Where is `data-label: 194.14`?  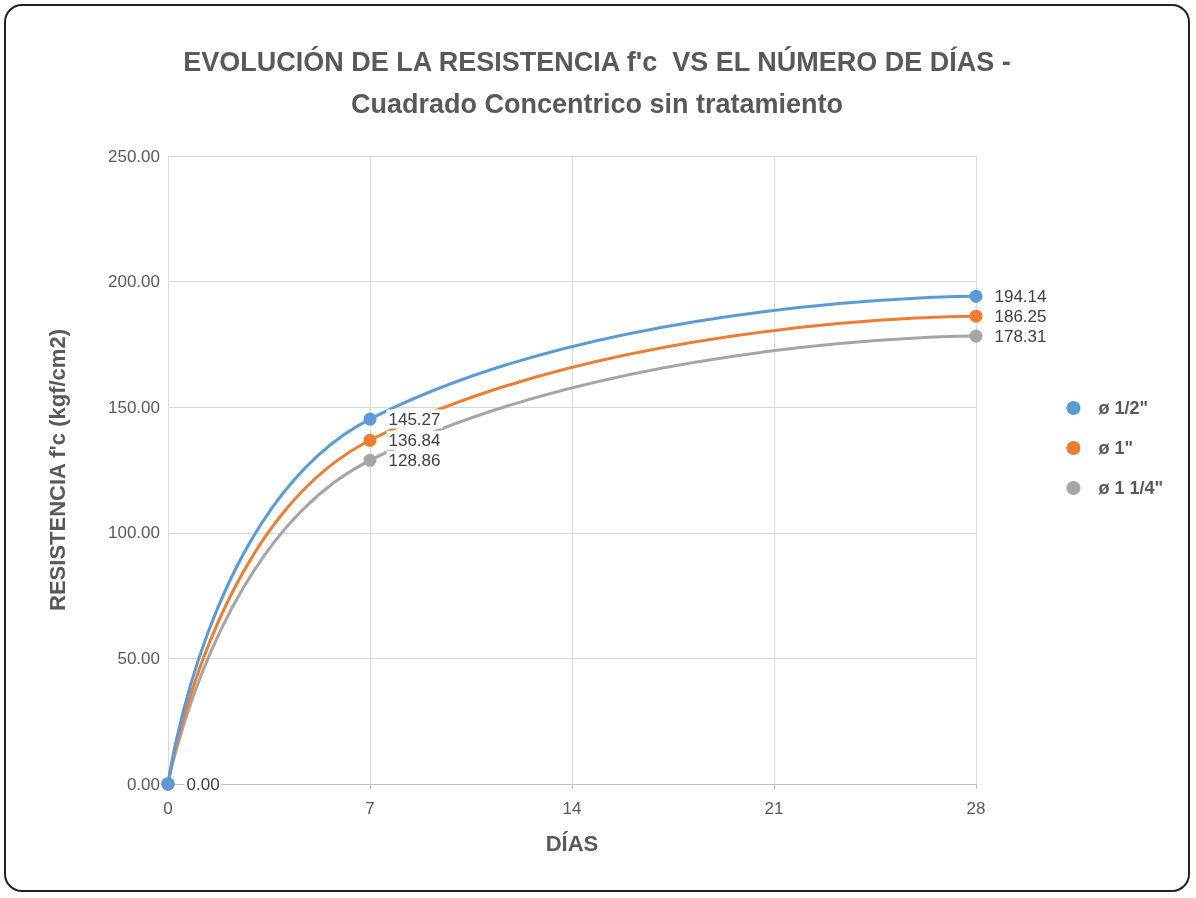 data-label: 194.14 is located at coordinates (1020, 296).